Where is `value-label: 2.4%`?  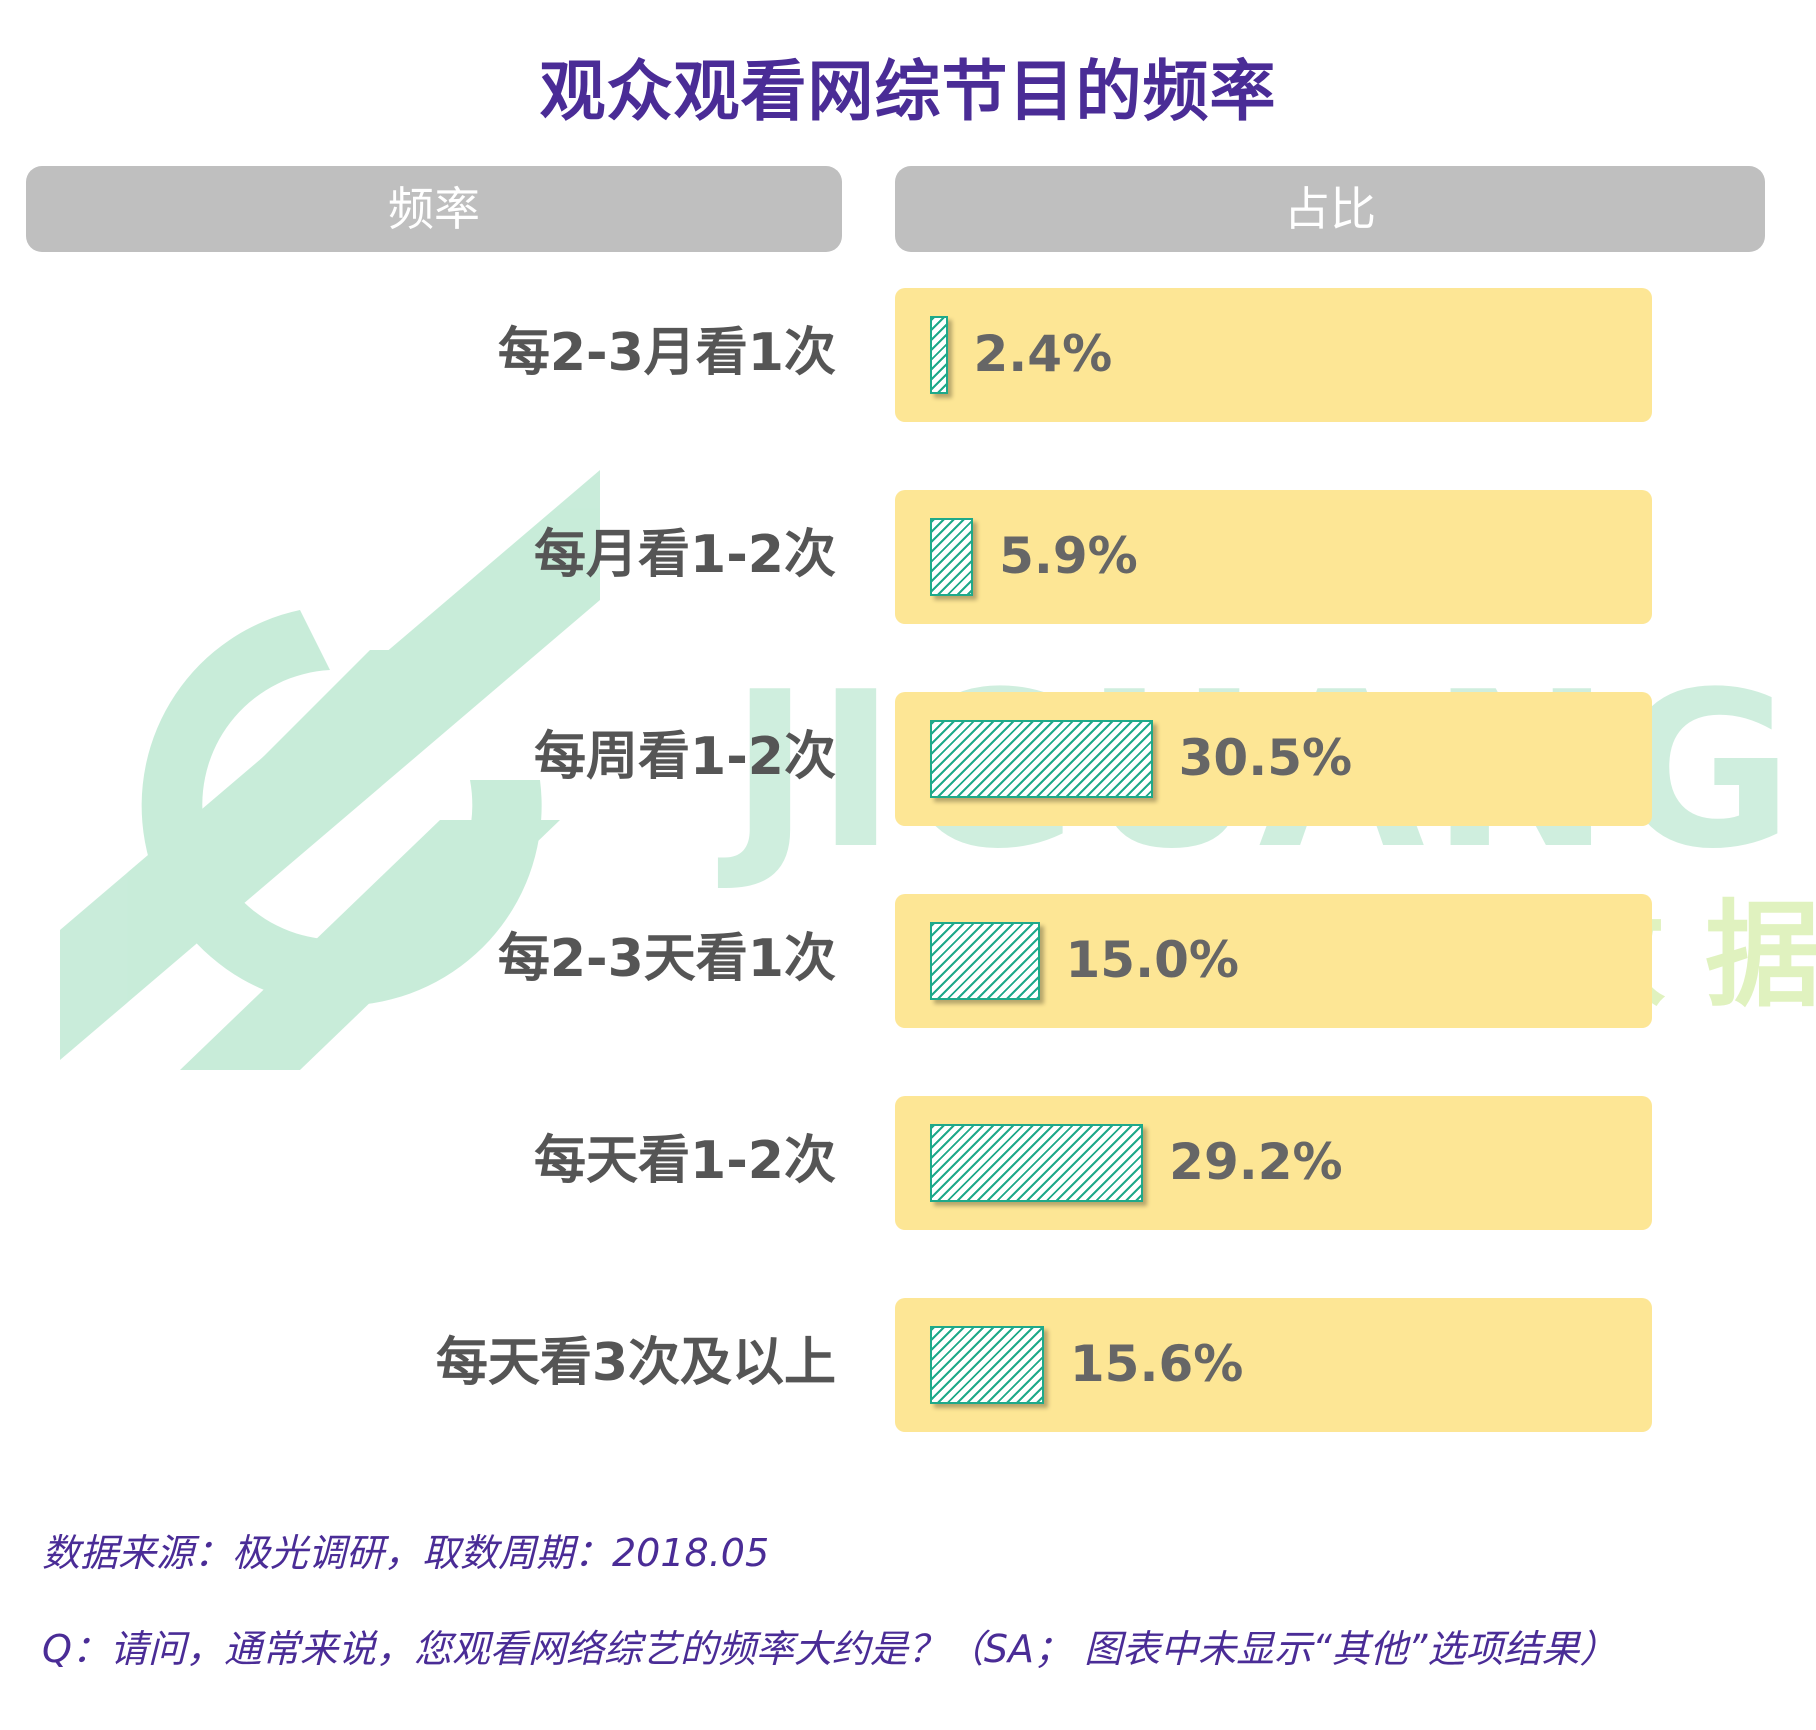
value-label: 2.4% is located at coordinates (1043, 354).